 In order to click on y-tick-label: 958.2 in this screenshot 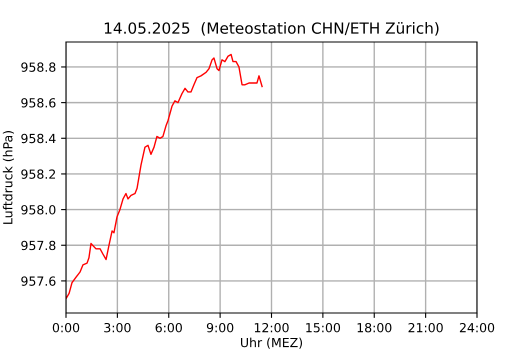, I will do `click(38, 174)`.